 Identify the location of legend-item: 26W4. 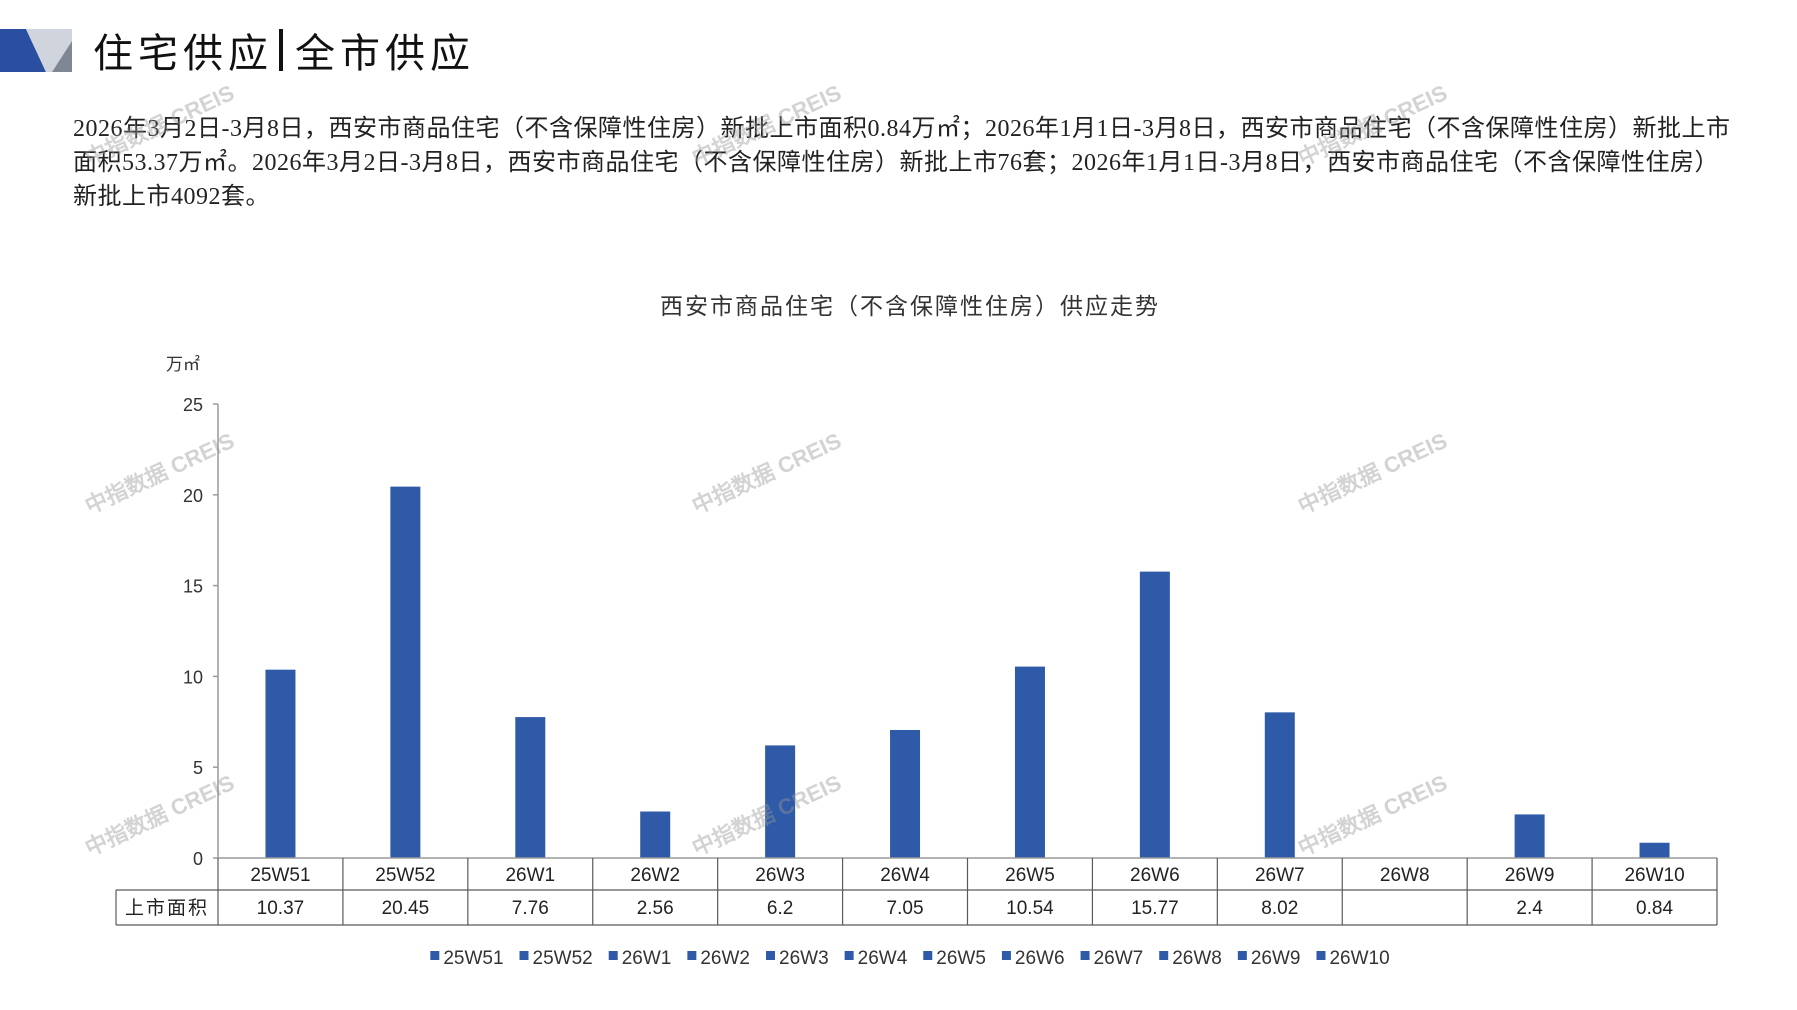
(876, 958).